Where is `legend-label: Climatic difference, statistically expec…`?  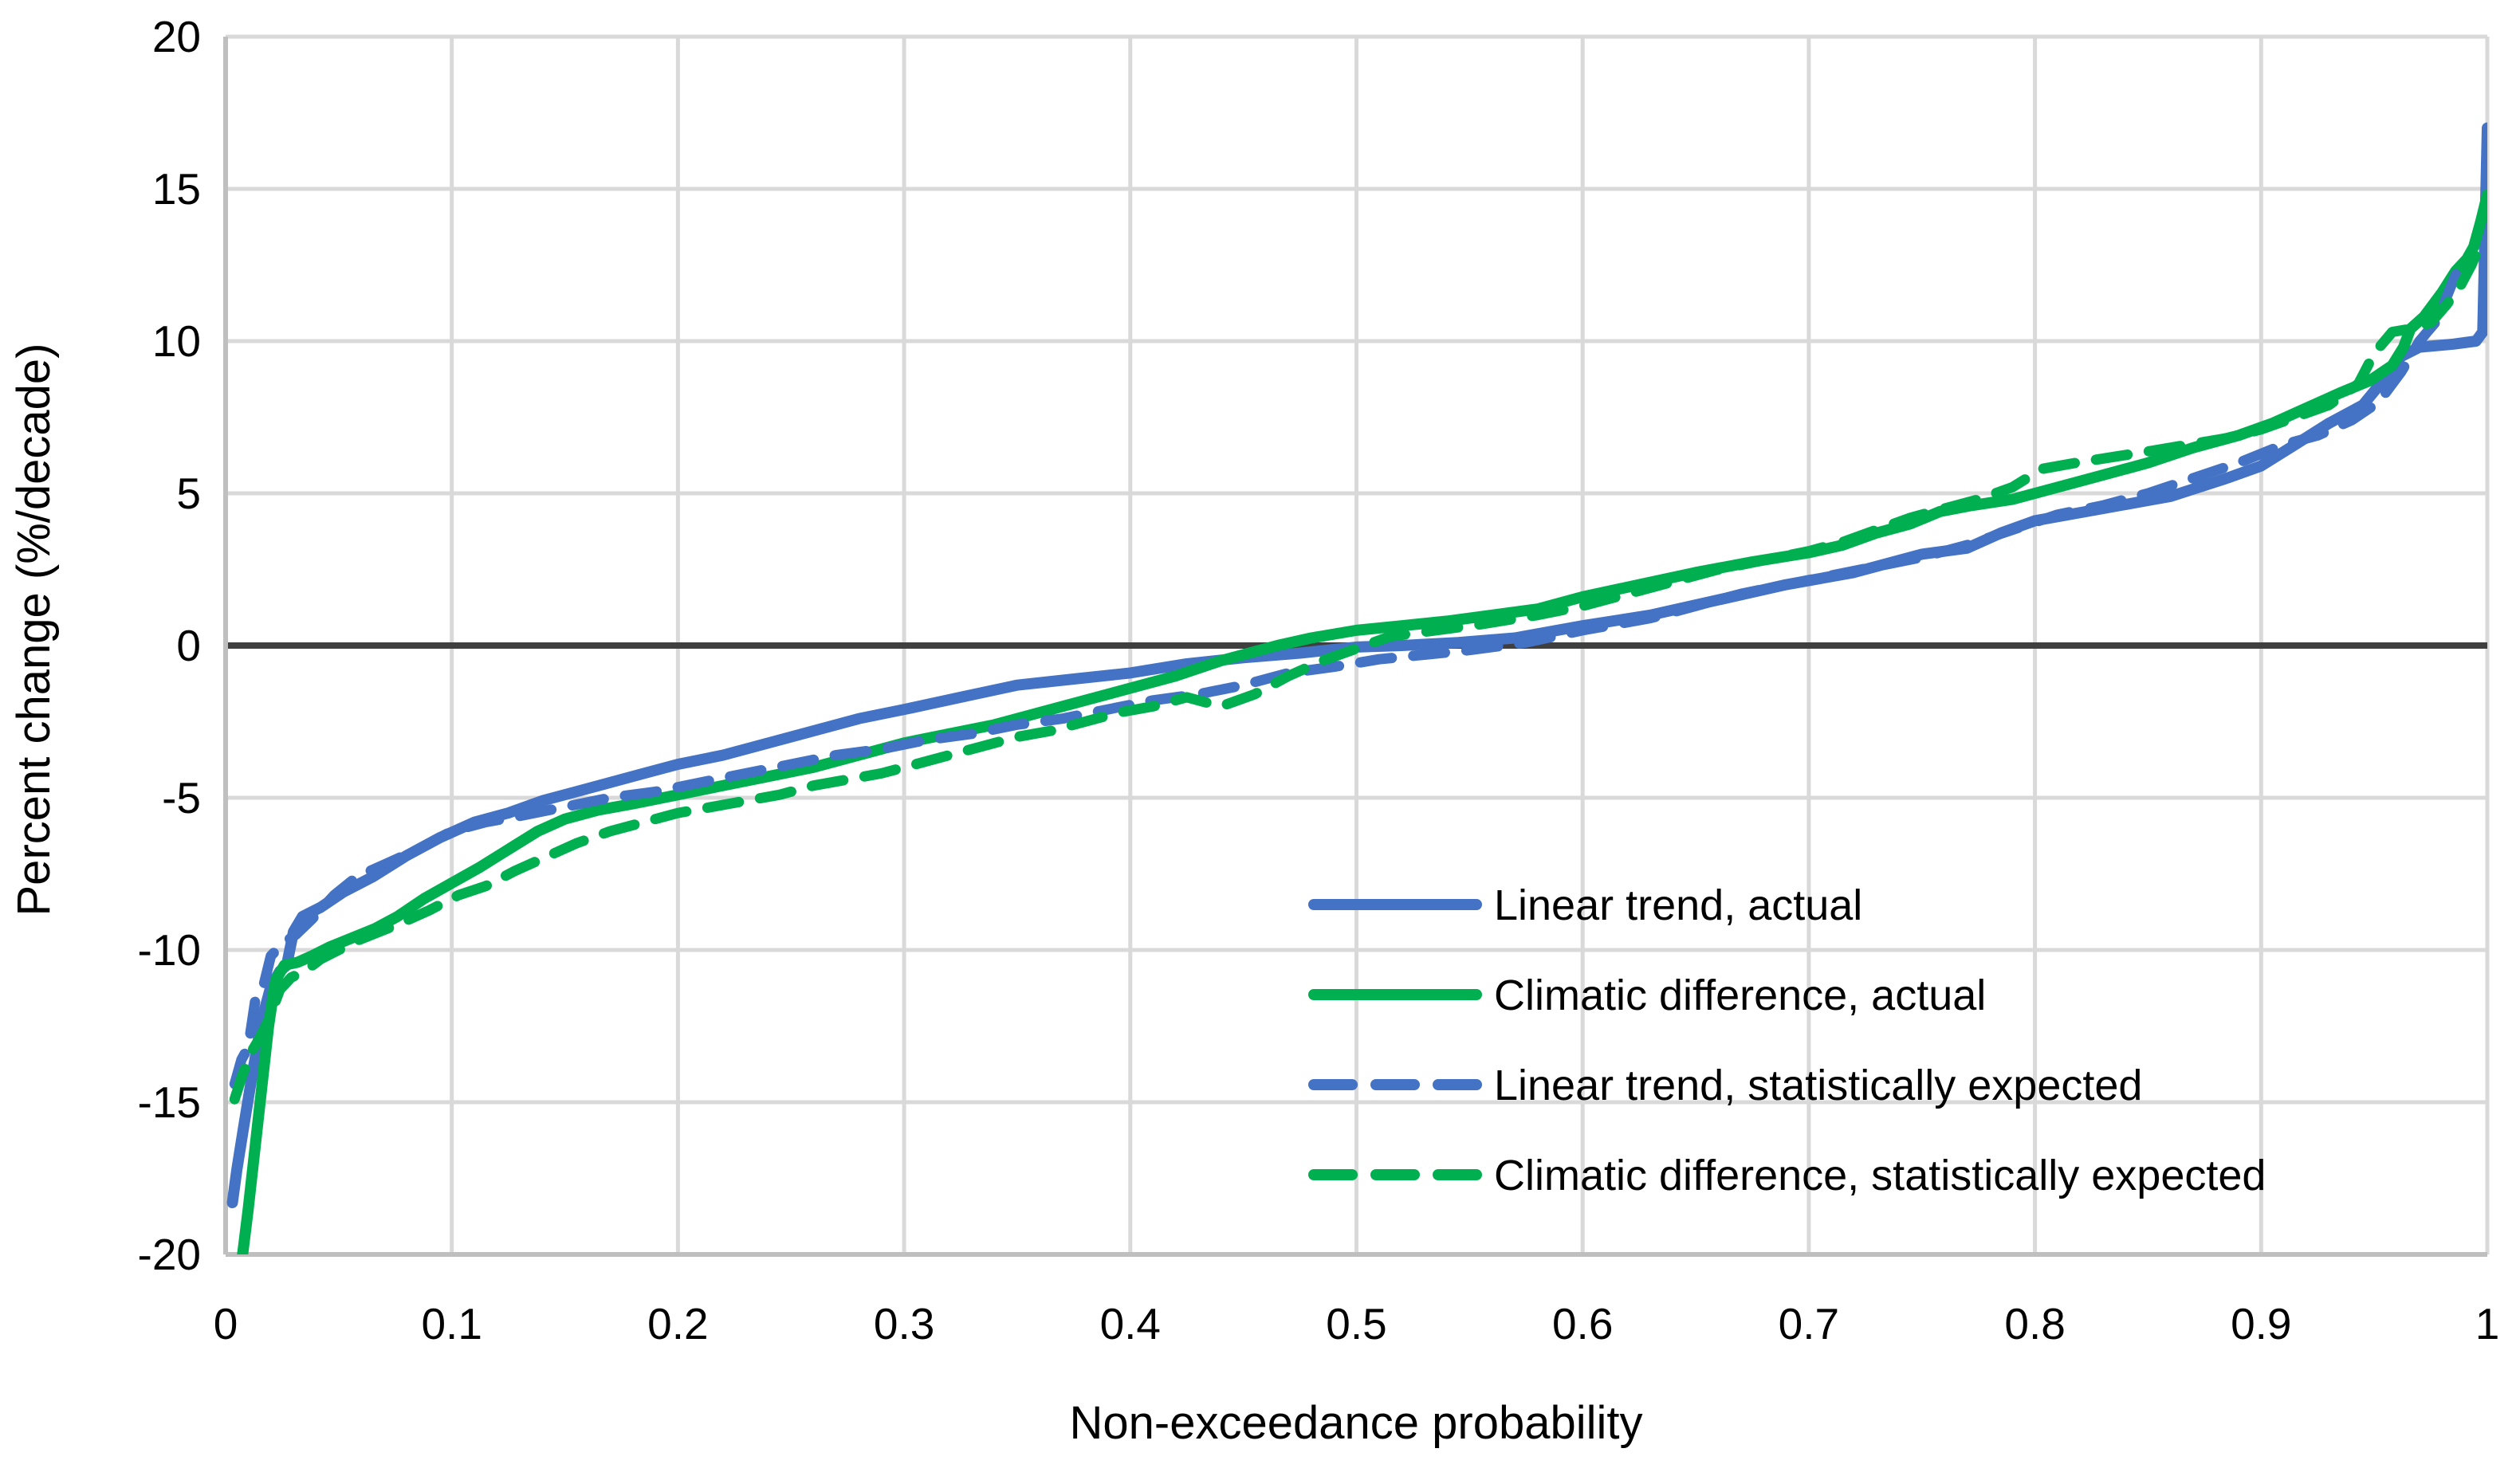
legend-label: Climatic difference, statistically expec… is located at coordinates (1880, 1175).